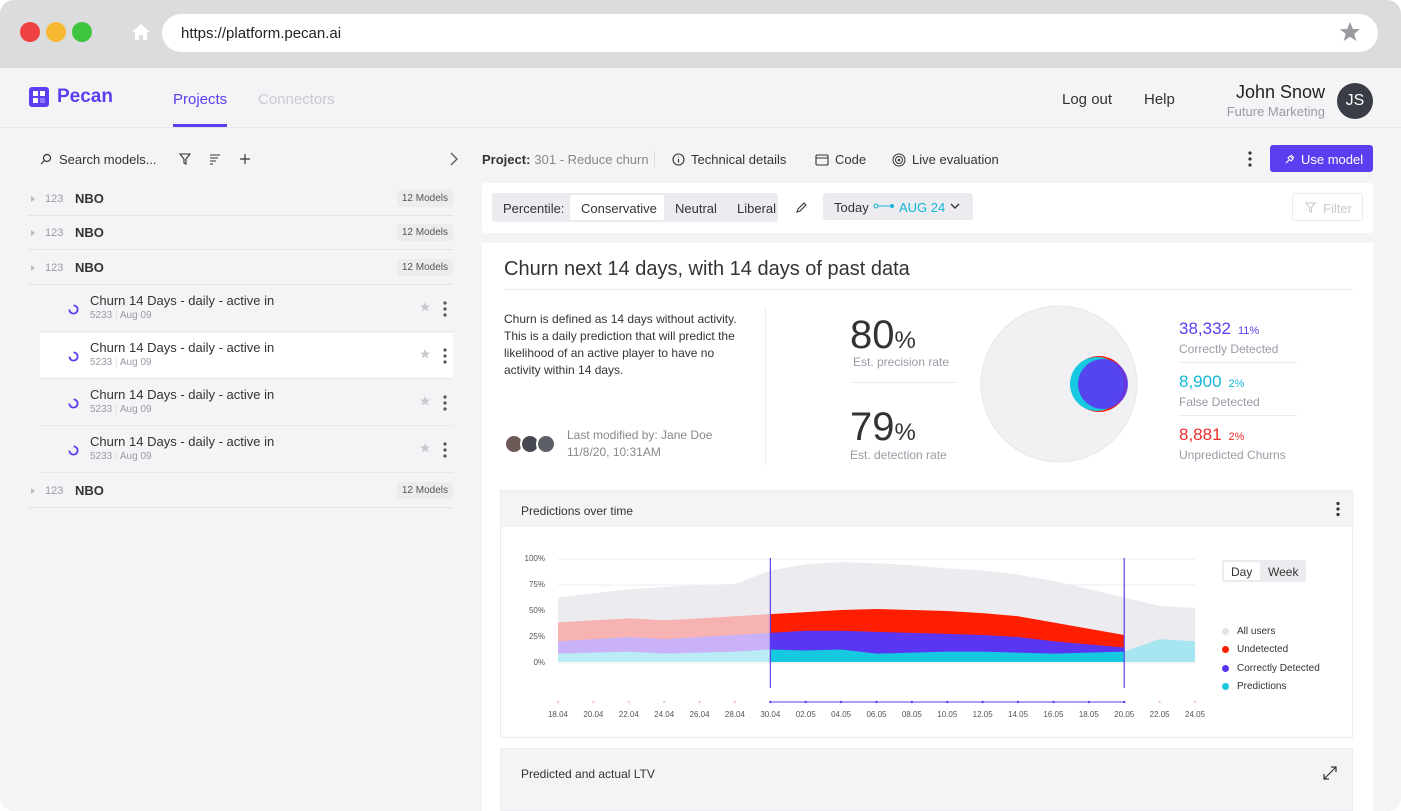  I want to click on home-icon, so click(141, 32).